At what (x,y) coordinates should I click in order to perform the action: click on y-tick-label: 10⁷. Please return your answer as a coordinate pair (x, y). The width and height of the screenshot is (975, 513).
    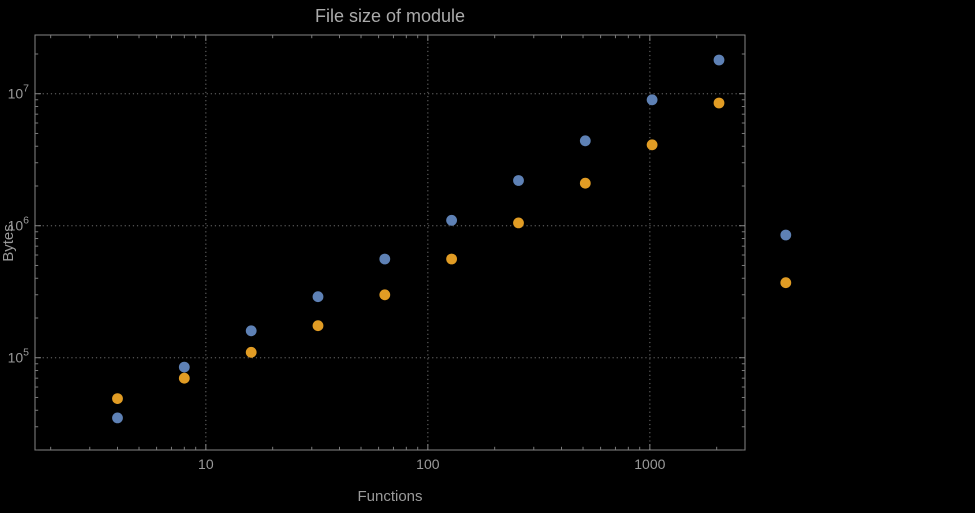
    Looking at the image, I should click on (19, 92).